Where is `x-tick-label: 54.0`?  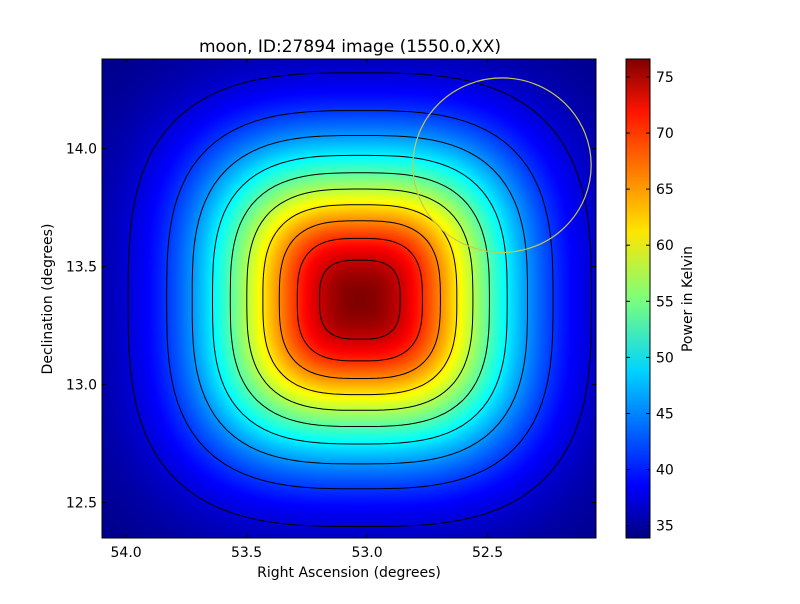 x-tick-label: 54.0 is located at coordinates (126, 553).